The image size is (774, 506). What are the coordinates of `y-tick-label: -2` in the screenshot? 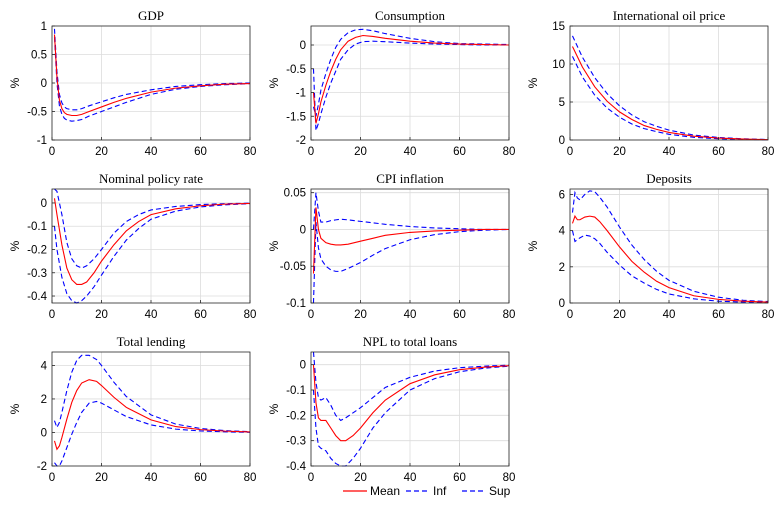 It's located at (42, 467).